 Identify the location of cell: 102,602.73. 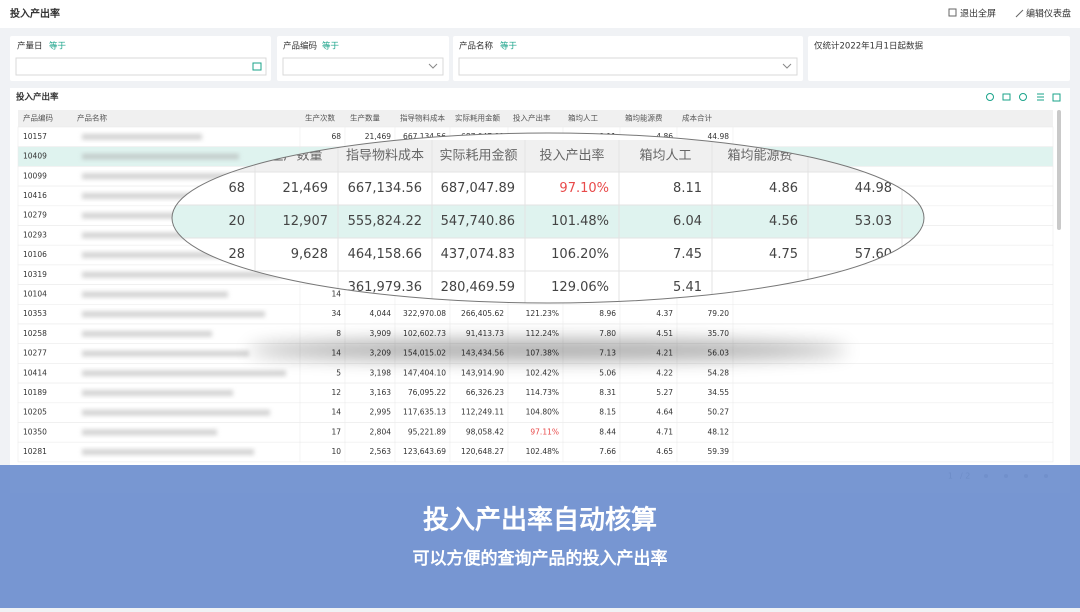
(424, 333).